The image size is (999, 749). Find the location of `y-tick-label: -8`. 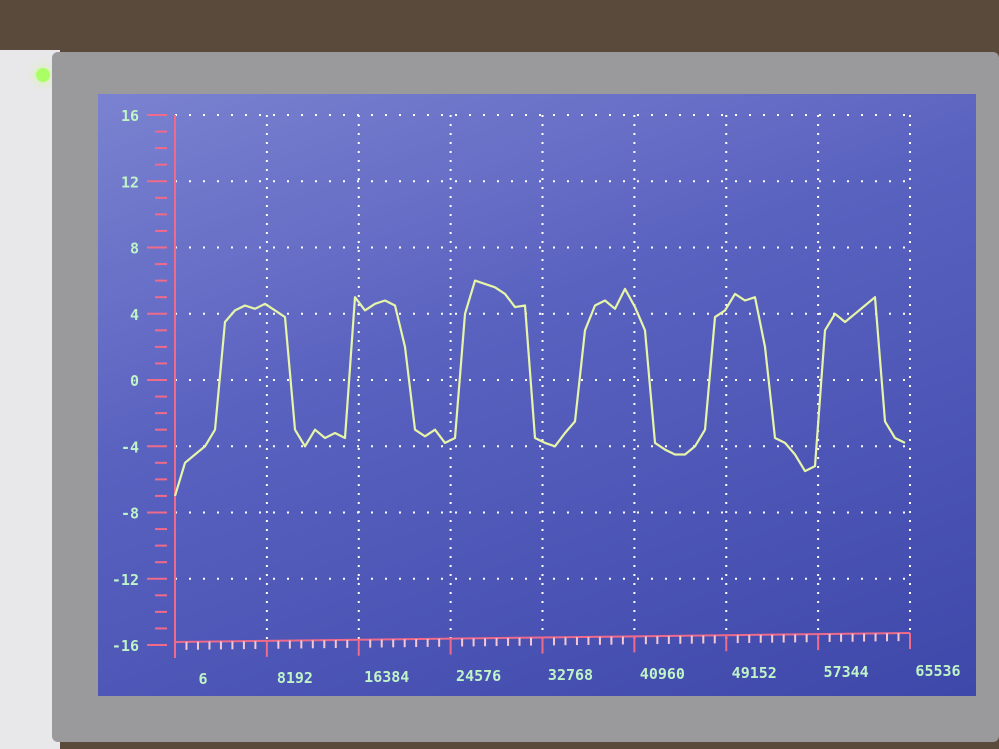

y-tick-label: -8 is located at coordinates (130, 514).